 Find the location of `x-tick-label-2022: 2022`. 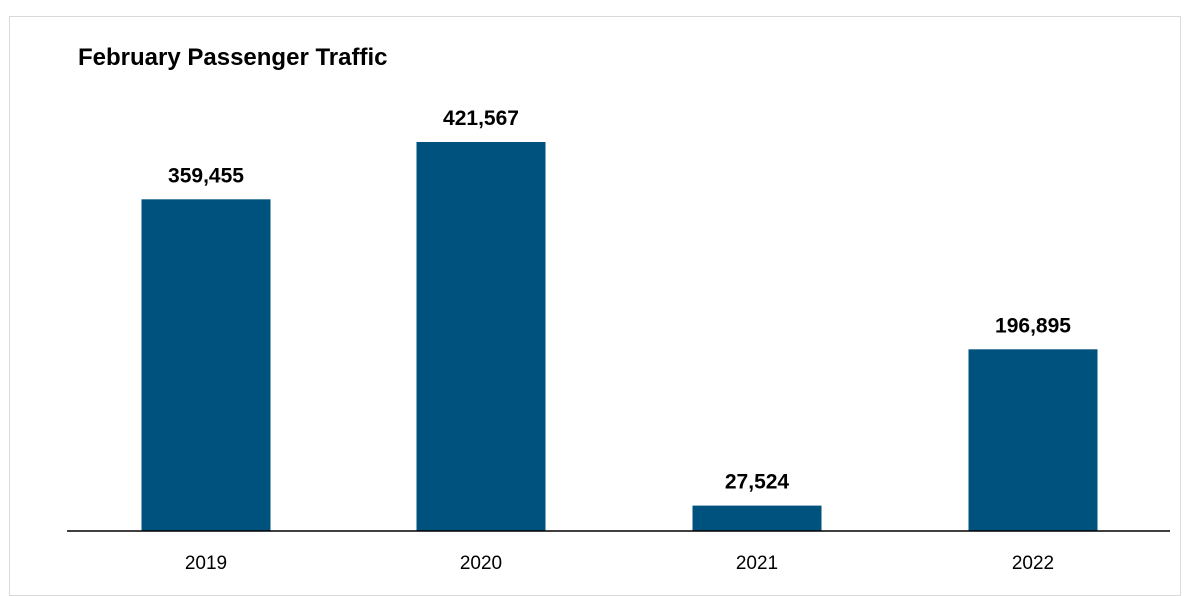

x-tick-label-2022: 2022 is located at coordinates (1033, 563).